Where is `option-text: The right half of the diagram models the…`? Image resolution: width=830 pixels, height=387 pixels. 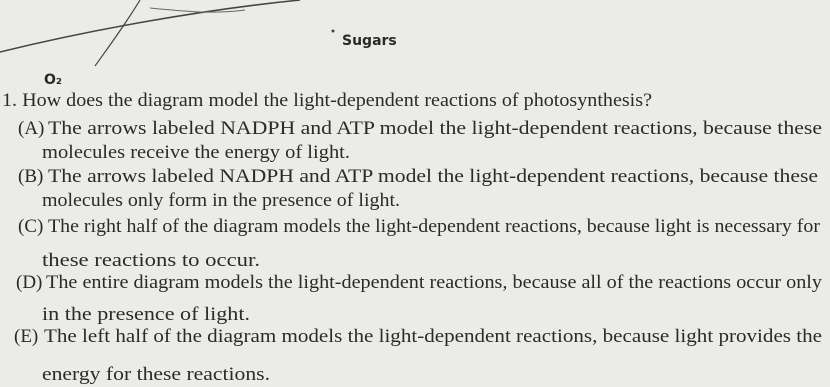
option-text: The right half of the diagram models the… is located at coordinates (434, 226).